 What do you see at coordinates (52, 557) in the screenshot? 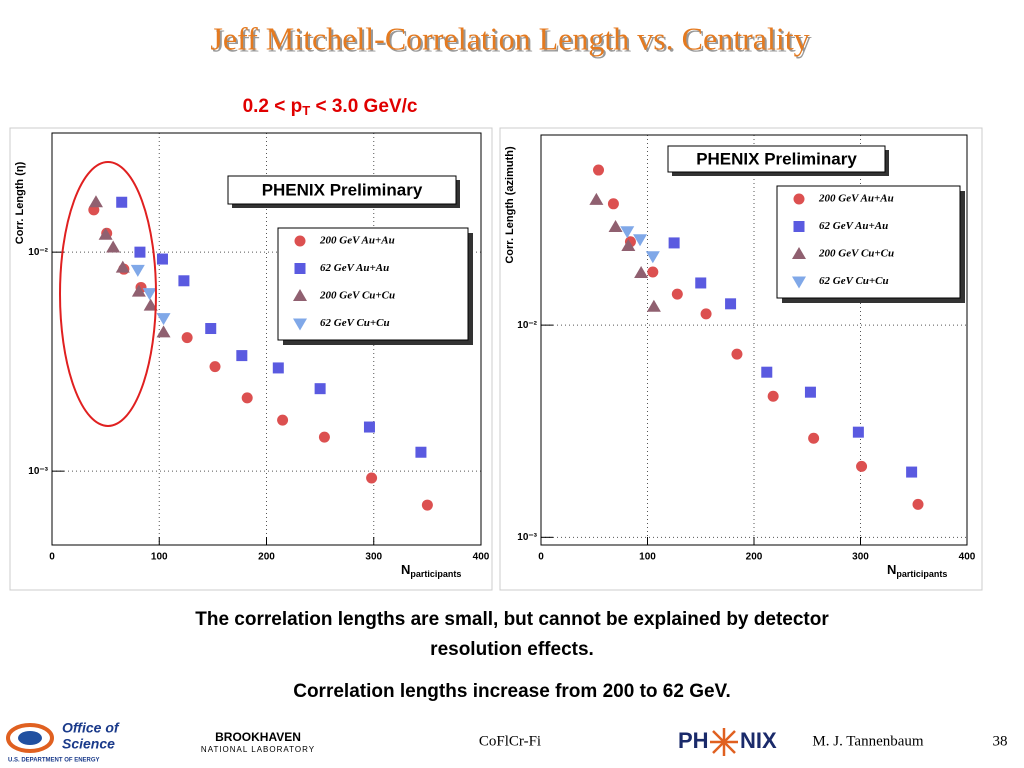
I see `x-tick-label: 0` at bounding box center [52, 557].